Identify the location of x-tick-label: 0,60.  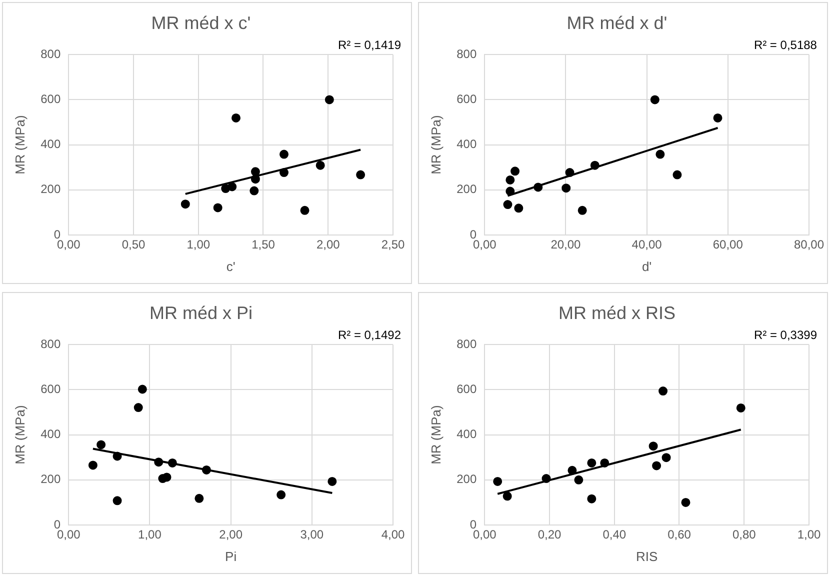
(680, 535).